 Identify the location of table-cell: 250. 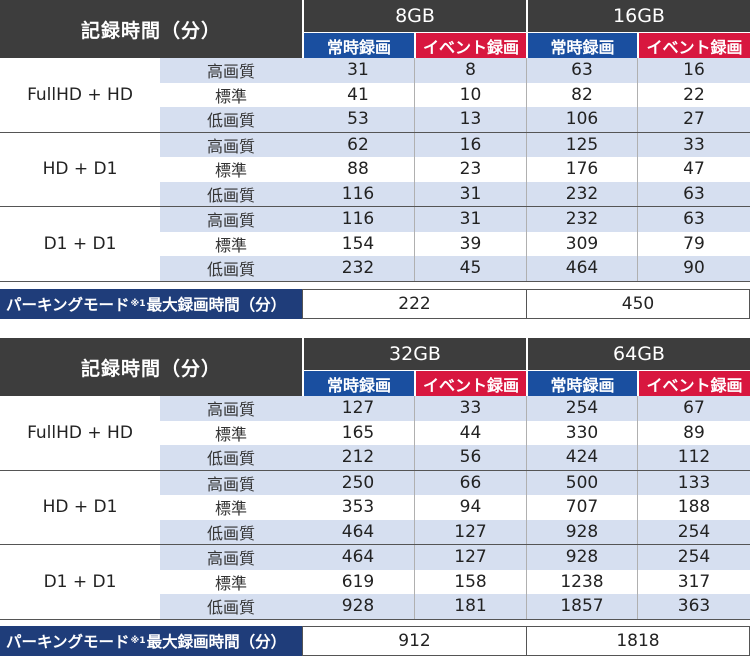
(358, 482).